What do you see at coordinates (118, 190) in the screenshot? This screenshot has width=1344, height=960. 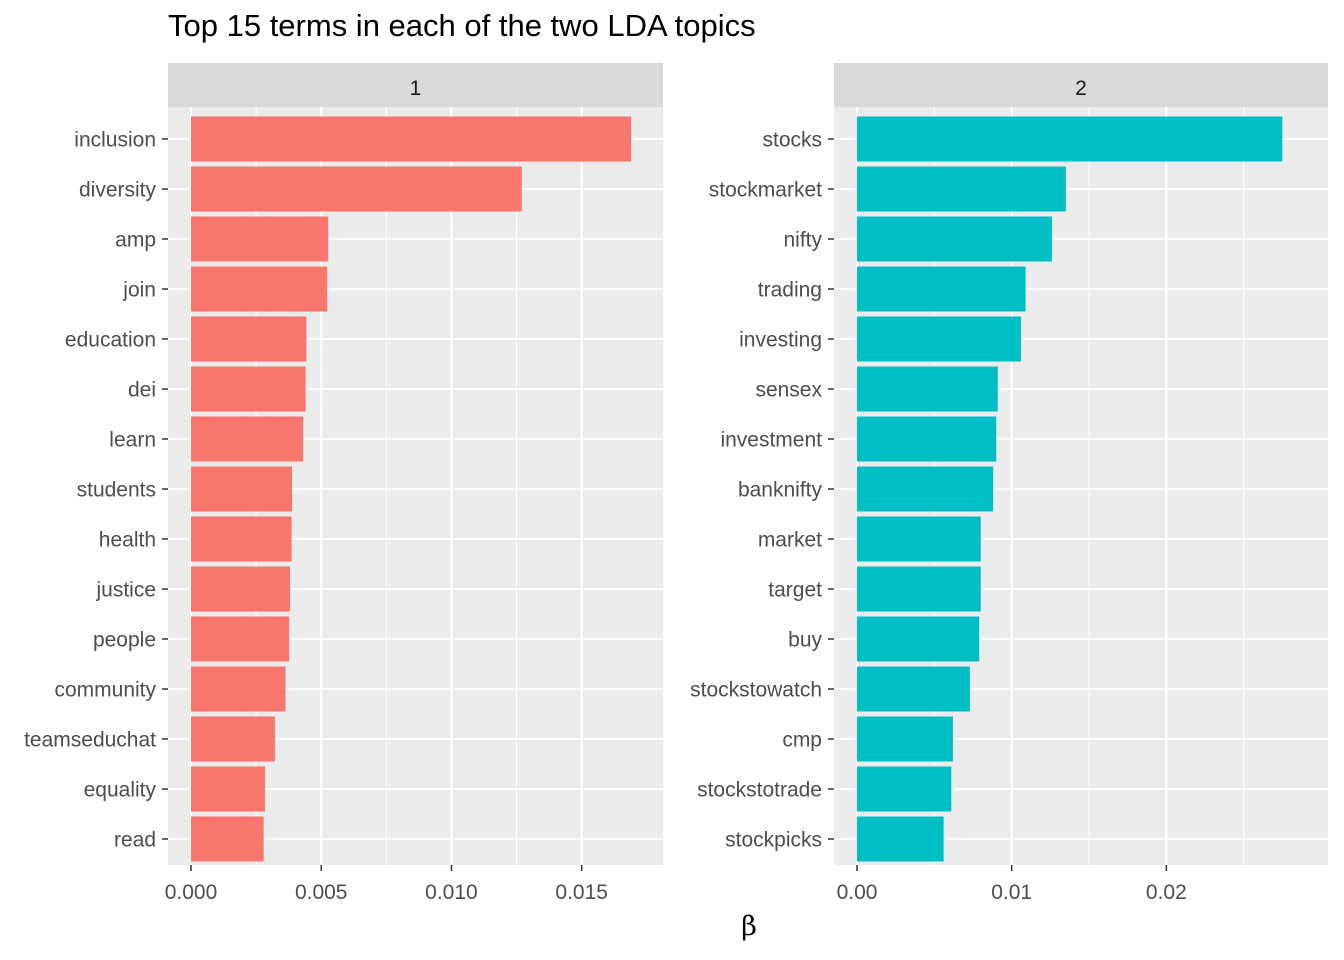 I see `y-tick-label-diversity: diversity` at bounding box center [118, 190].